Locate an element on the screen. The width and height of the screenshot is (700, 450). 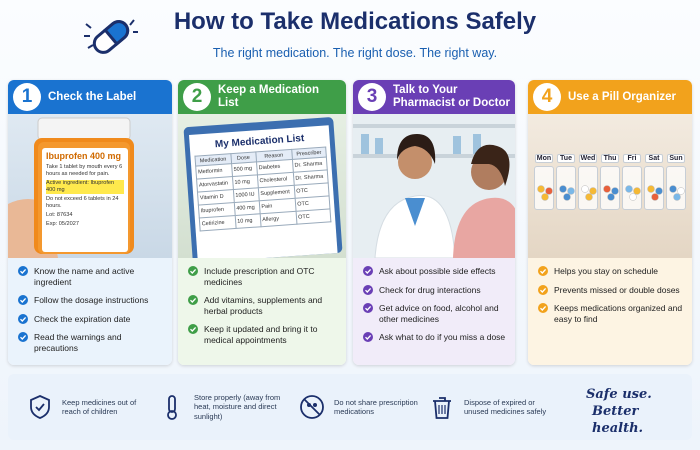
step-number: 1 is located at coordinates (27, 97).